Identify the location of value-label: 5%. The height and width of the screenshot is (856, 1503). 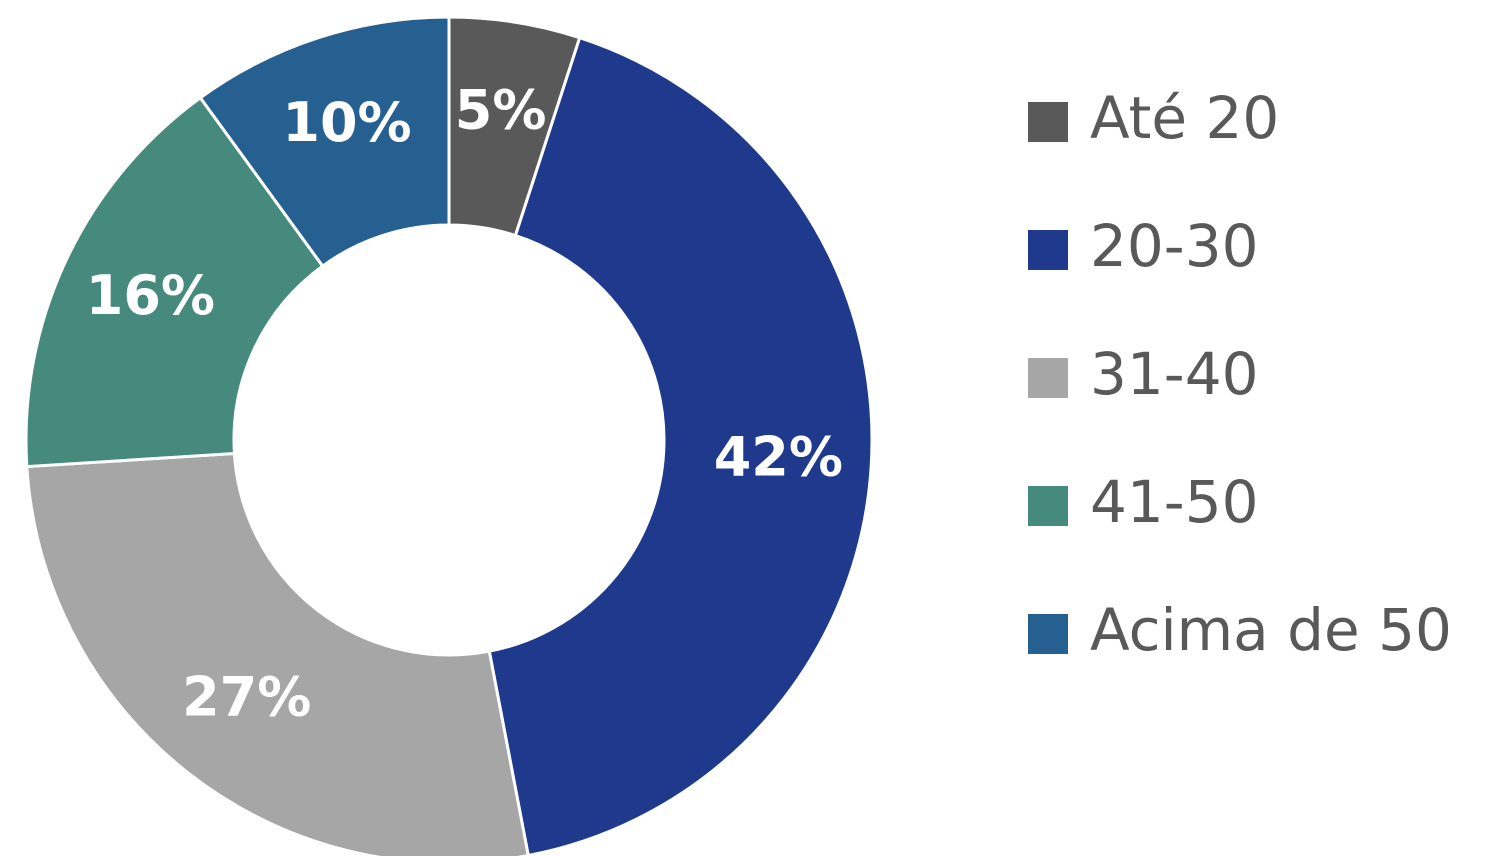
(501, 110).